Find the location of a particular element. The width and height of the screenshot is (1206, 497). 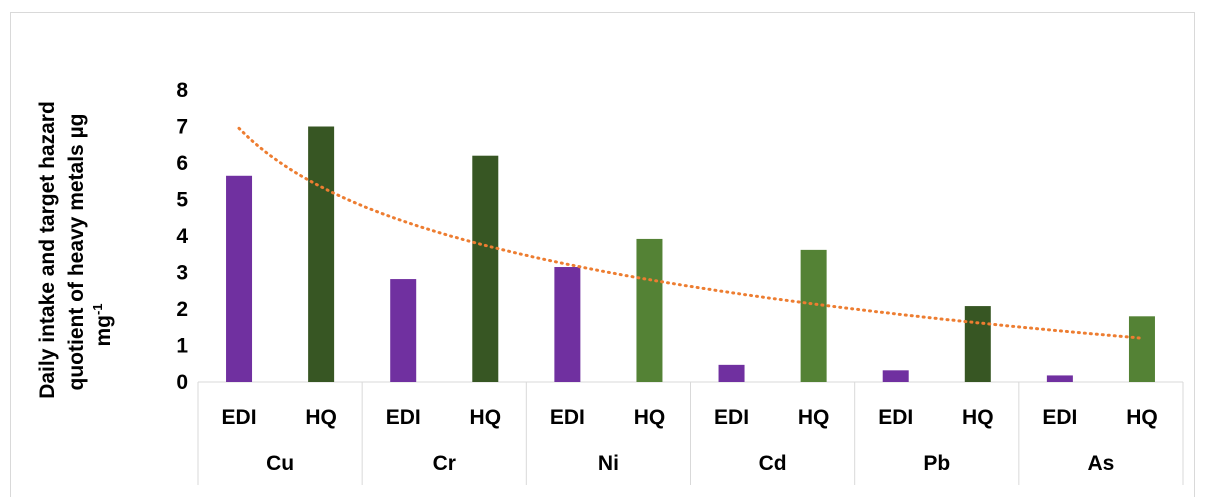

y-axis-ticks: 0 1 2 3 4 5 6 7 8 is located at coordinates (182, 236).